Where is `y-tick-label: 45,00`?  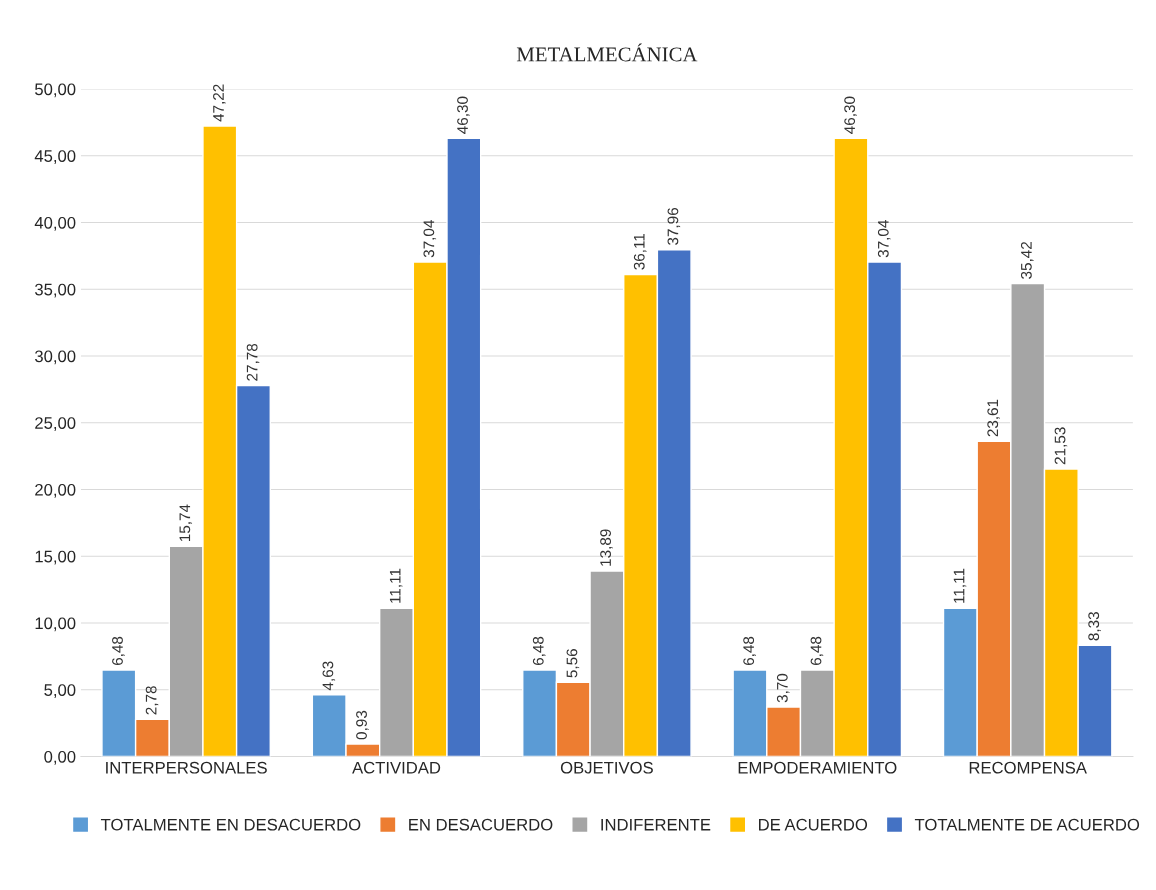 y-tick-label: 45,00 is located at coordinates (55, 157).